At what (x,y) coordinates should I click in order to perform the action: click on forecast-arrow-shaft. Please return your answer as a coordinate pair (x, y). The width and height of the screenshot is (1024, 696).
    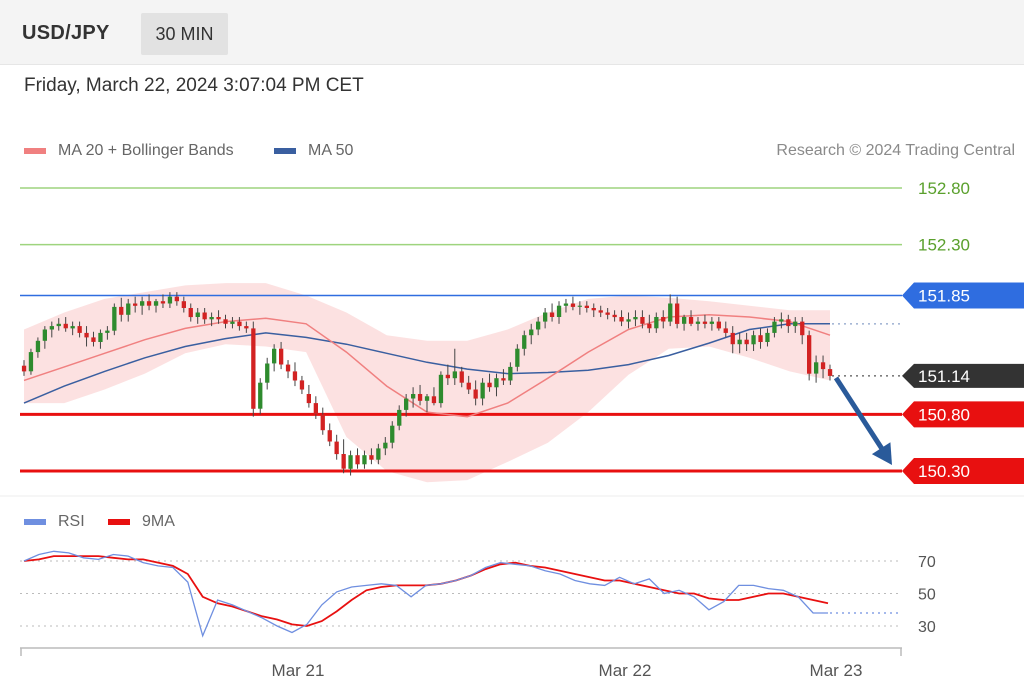
    Looking at the image, I should click on (861, 416).